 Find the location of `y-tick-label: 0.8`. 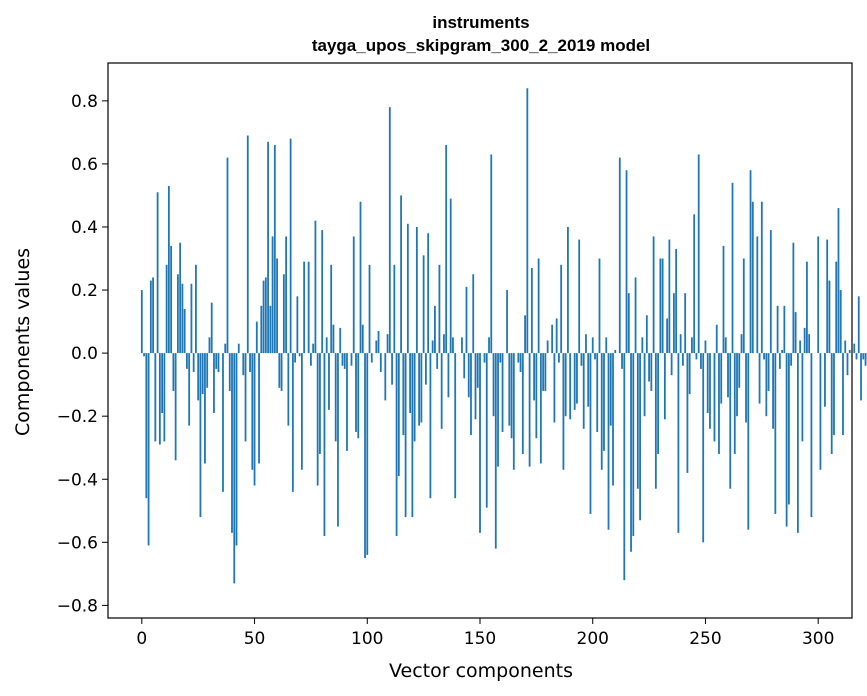

y-tick-label: 0.8 is located at coordinates (84, 102).